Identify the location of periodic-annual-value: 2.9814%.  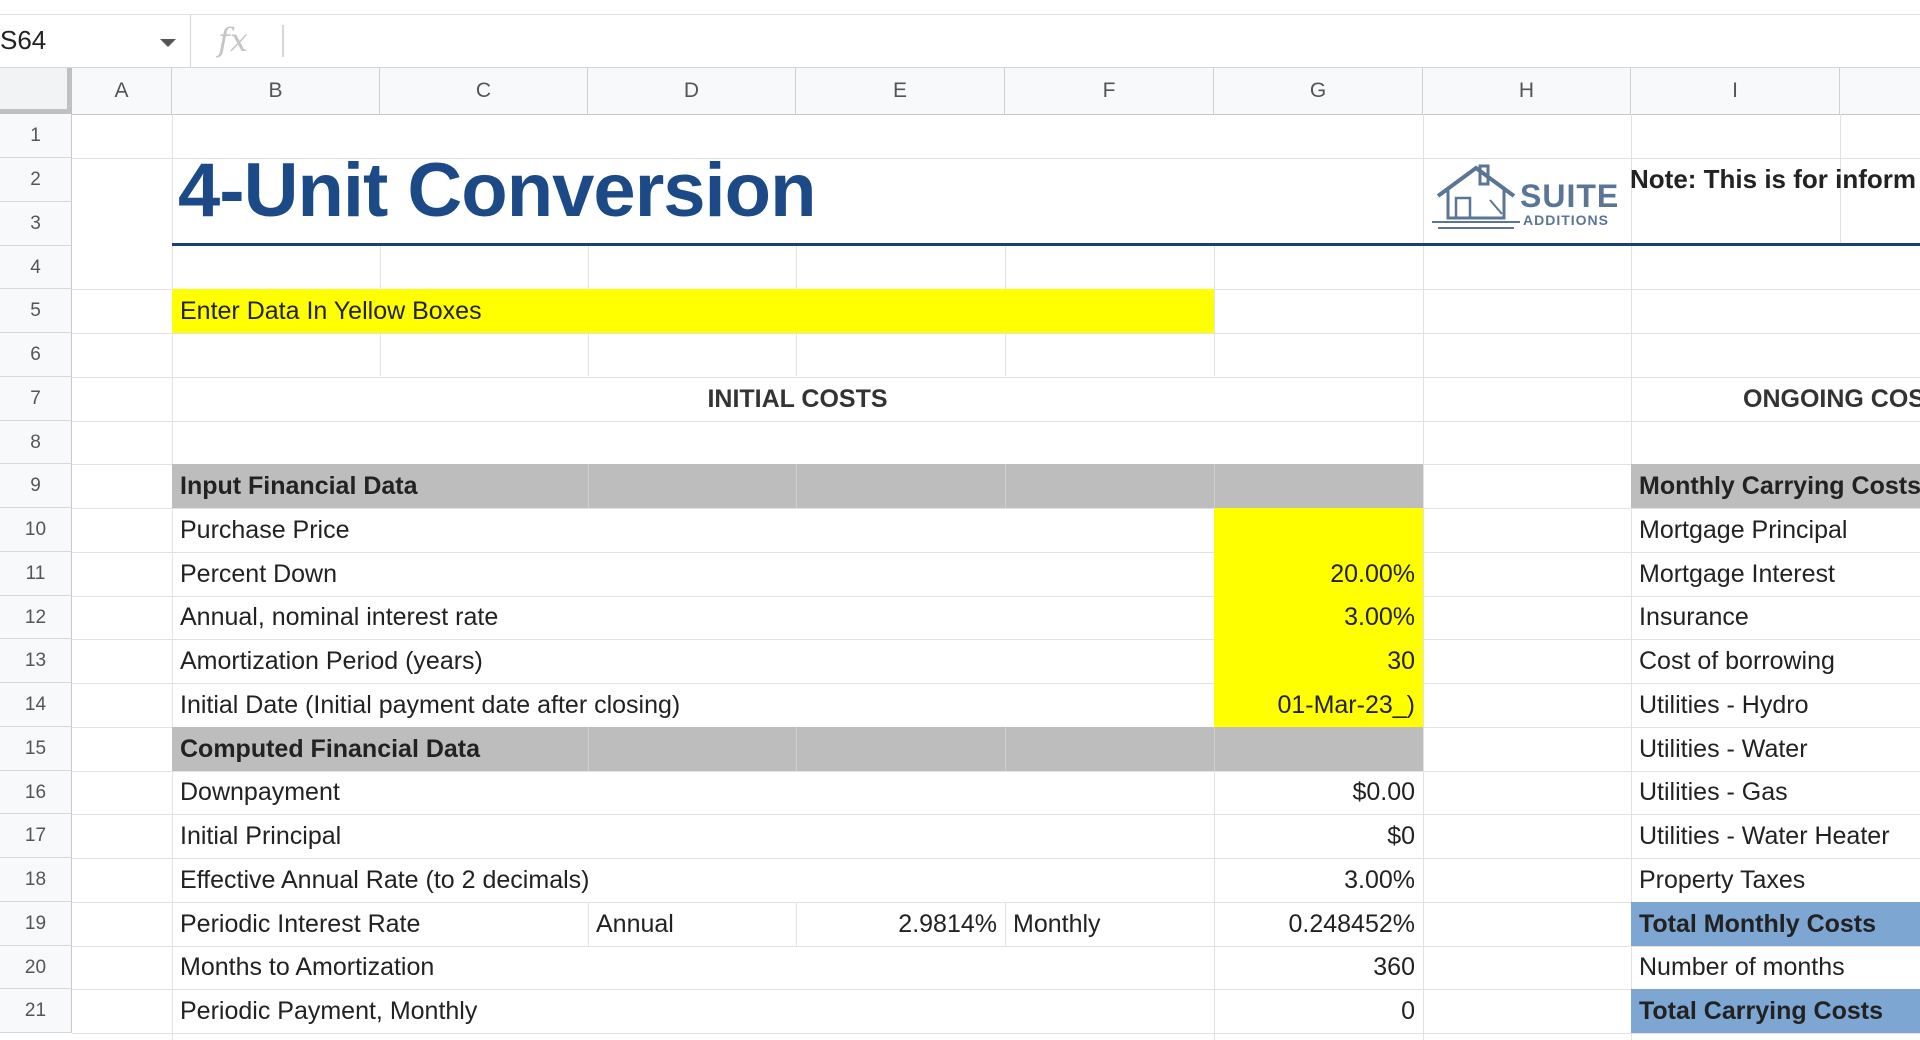
(947, 924).